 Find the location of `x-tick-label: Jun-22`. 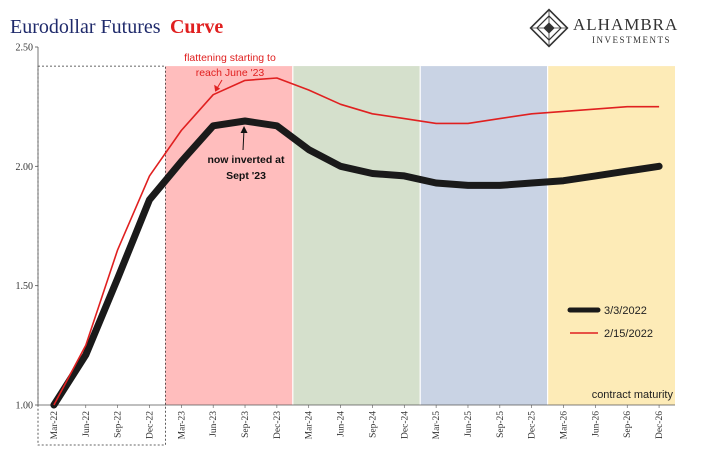

x-tick-label: Jun-22 is located at coordinates (87, 424).